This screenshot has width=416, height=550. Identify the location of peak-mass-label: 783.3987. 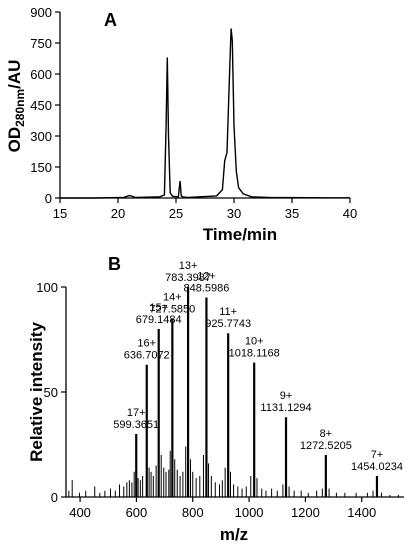
(188, 278).